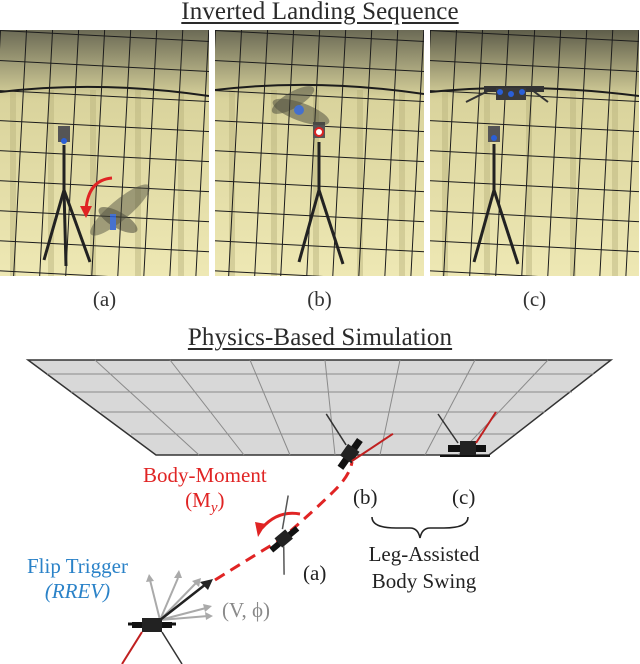  Describe the element at coordinates (319, 299) in the screenshot. I see `photo-b-caption: (b)` at that location.